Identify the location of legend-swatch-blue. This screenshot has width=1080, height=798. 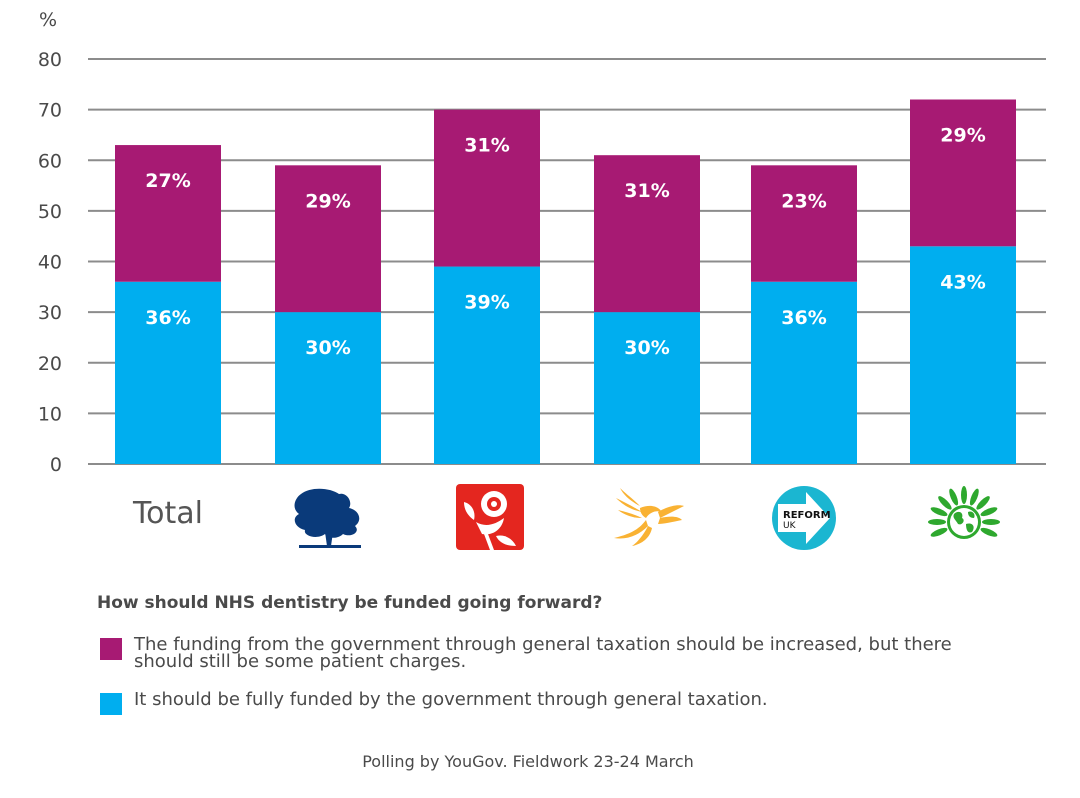
(111, 704).